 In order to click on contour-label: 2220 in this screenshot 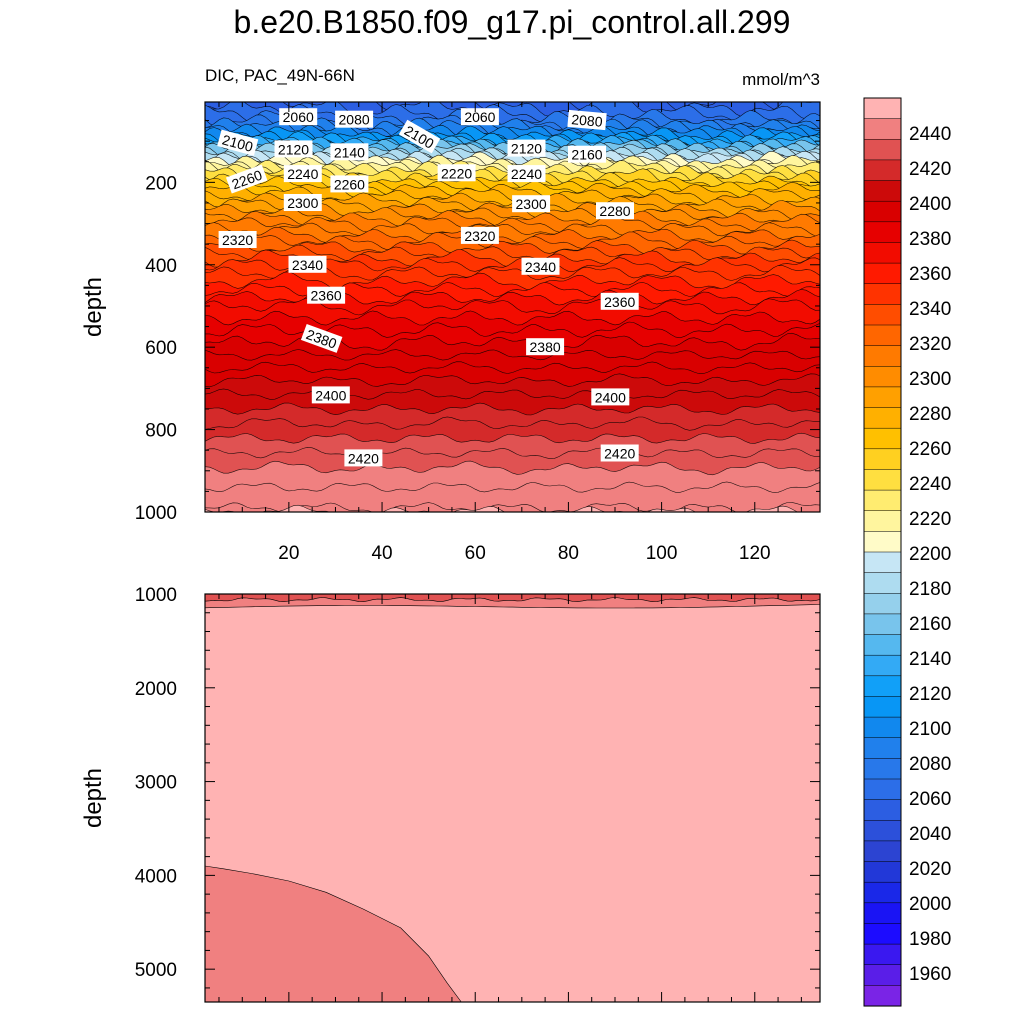, I will do `click(456, 173)`.